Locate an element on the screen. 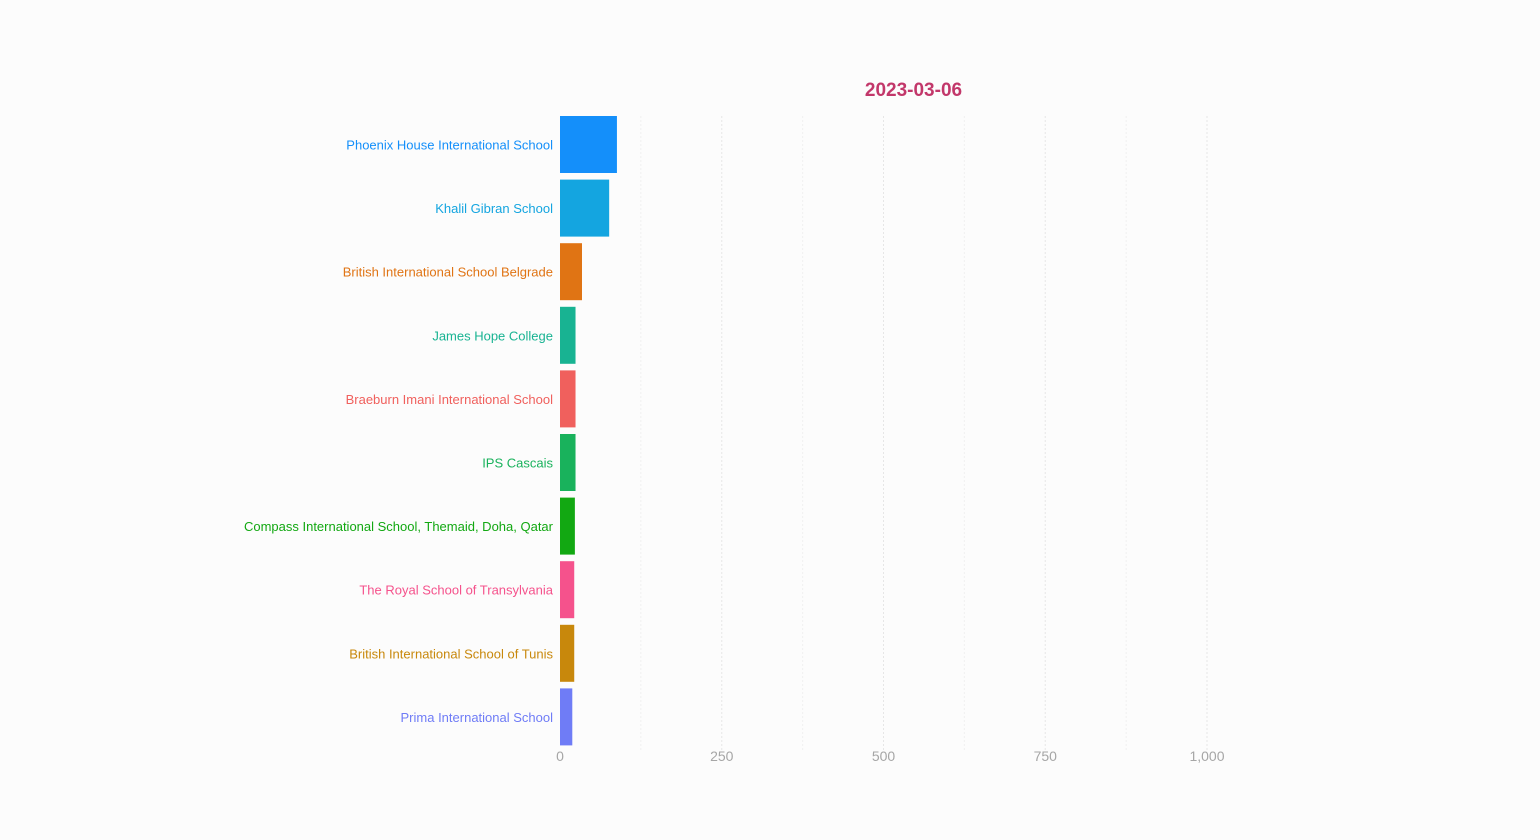 The width and height of the screenshot is (1540, 840). bars is located at coordinates (588, 431).